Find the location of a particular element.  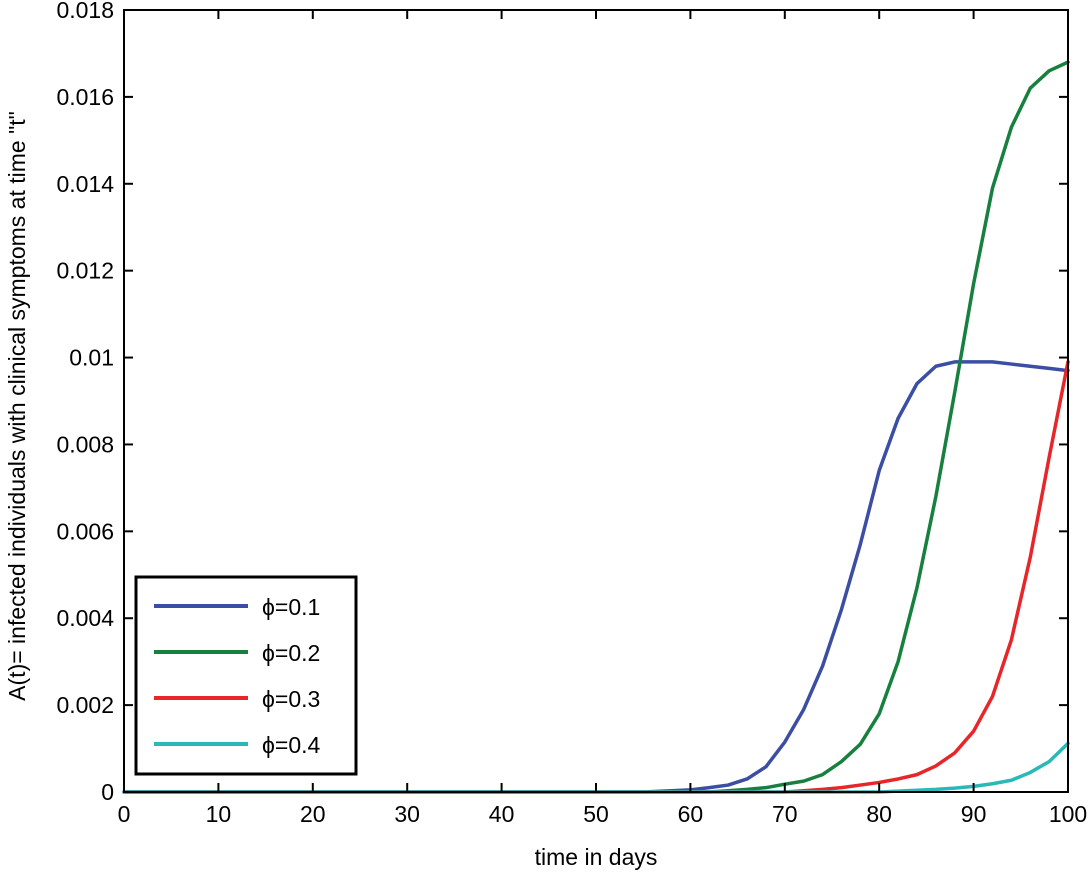

x-tick-label: 40 is located at coordinates (502, 814).